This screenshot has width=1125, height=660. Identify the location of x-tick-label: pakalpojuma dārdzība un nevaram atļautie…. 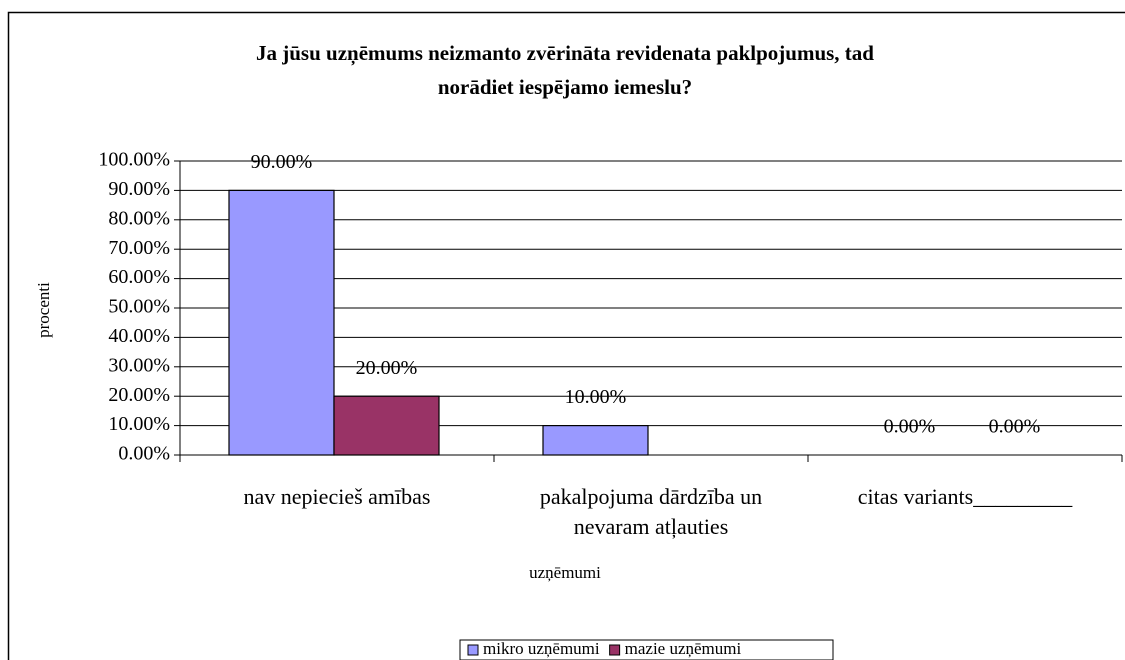
(651, 511).